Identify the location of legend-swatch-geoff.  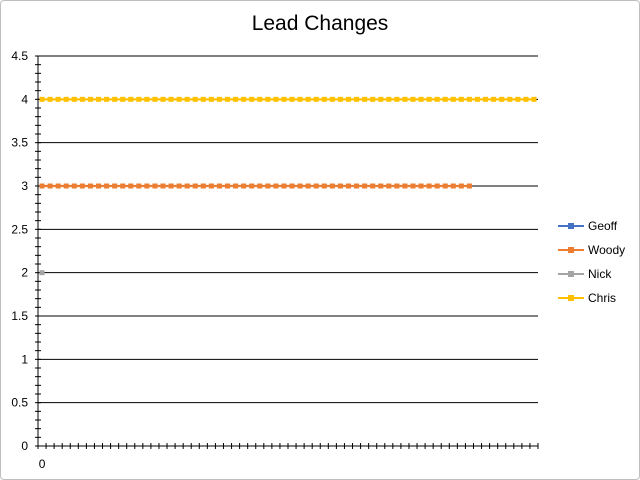
(571, 226).